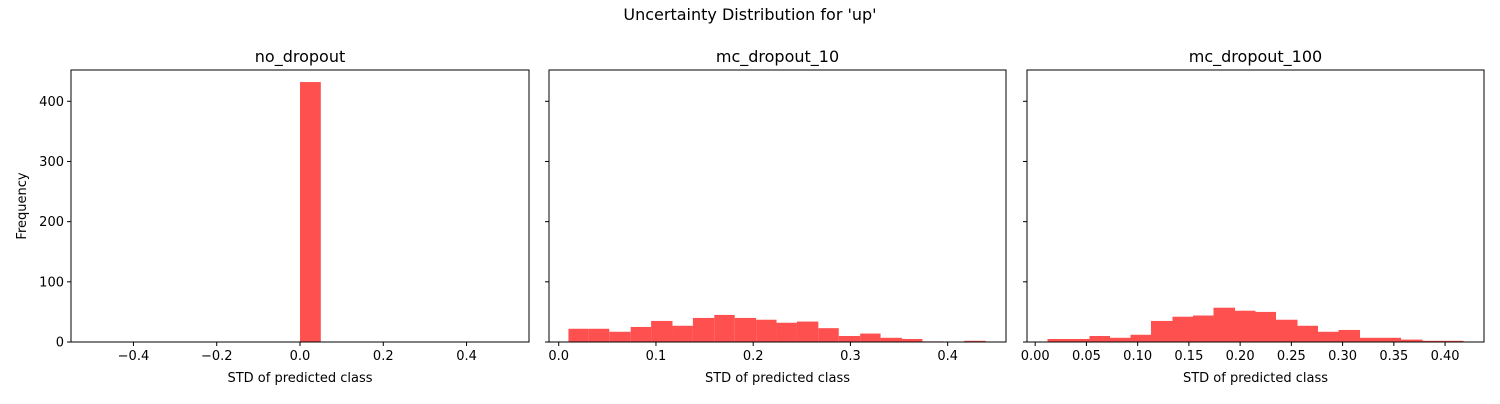  What do you see at coordinates (850, 356) in the screenshot?
I see `x-tick-label: 0.3` at bounding box center [850, 356].